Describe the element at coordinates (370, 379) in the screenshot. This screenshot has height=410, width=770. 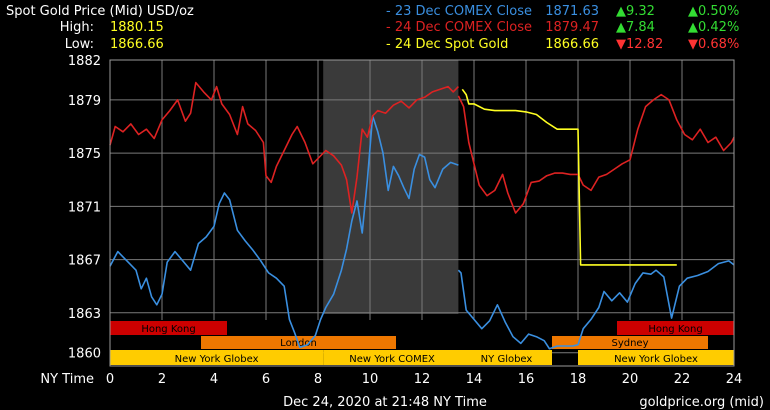
I see `x-tick-label: 10` at that location.